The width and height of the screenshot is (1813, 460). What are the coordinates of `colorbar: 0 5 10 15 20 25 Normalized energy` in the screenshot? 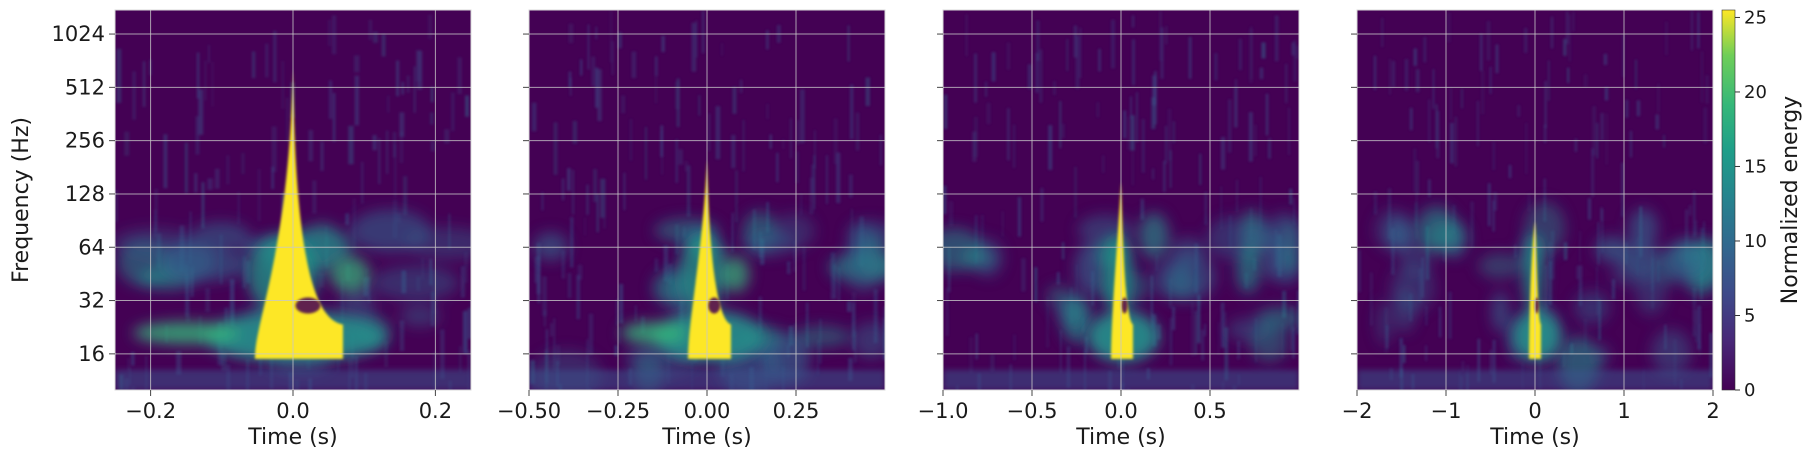 It's located at (1762, 204).